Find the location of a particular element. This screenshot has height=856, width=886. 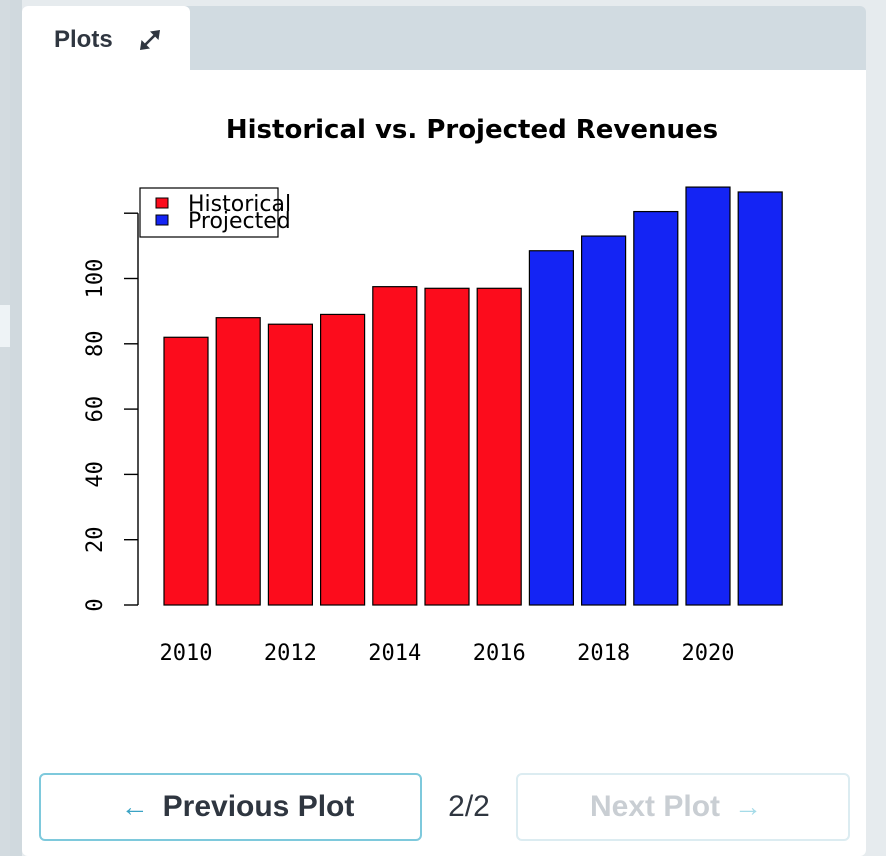

legend-label: Historical is located at coordinates (239, 204).